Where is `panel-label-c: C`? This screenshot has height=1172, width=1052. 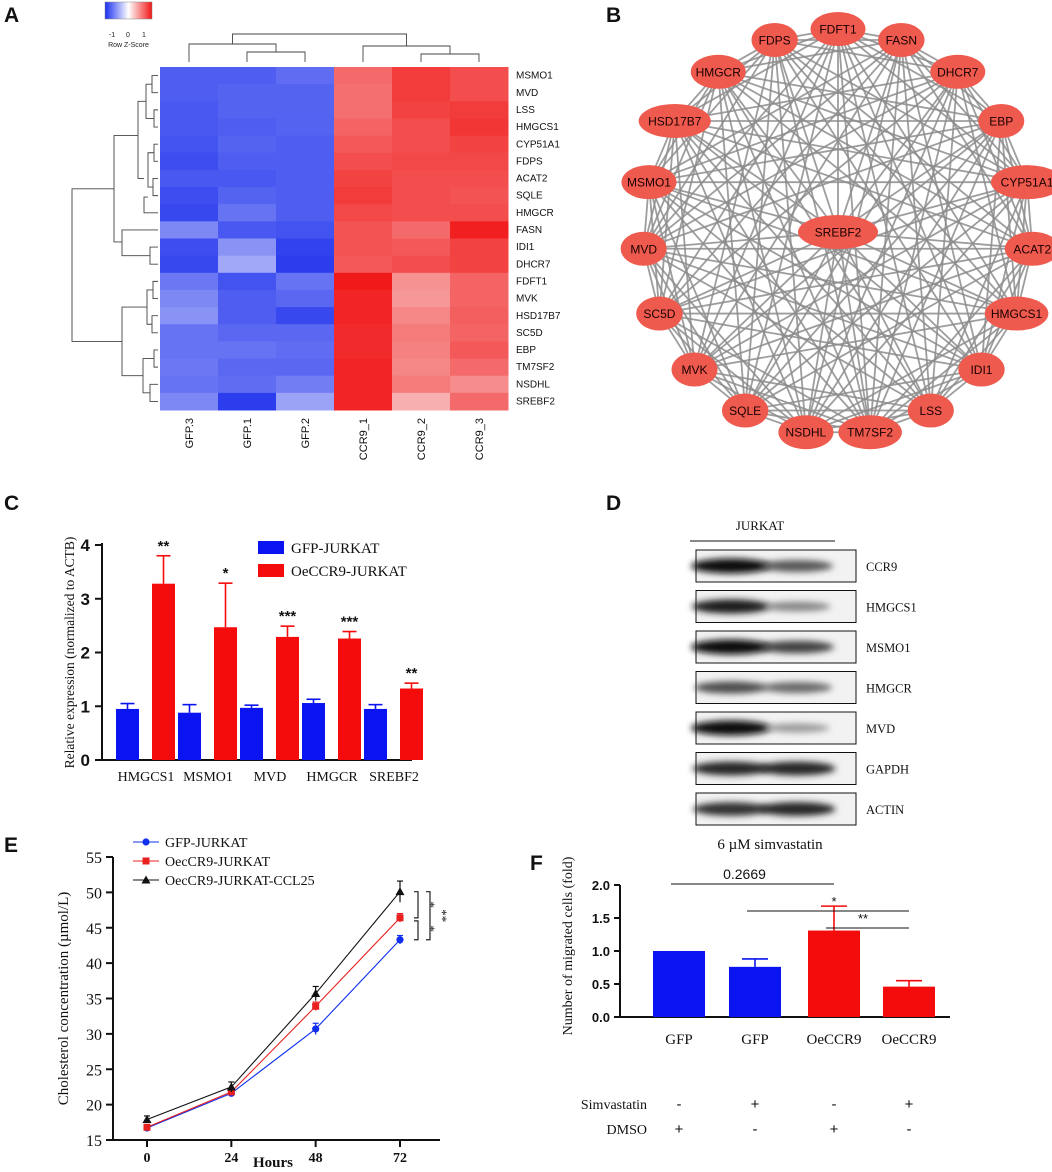
panel-label-c: C is located at coordinates (11, 503).